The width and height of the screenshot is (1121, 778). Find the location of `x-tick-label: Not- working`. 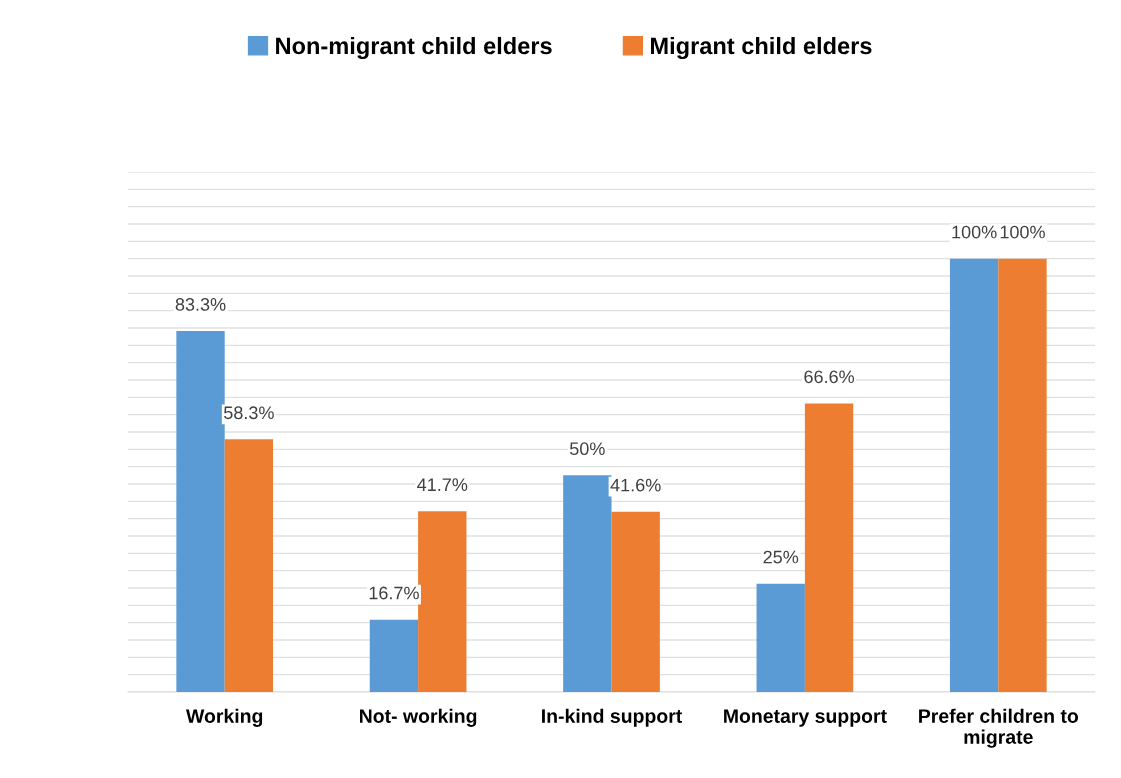

x-tick-label: Not- working is located at coordinates (418, 717).